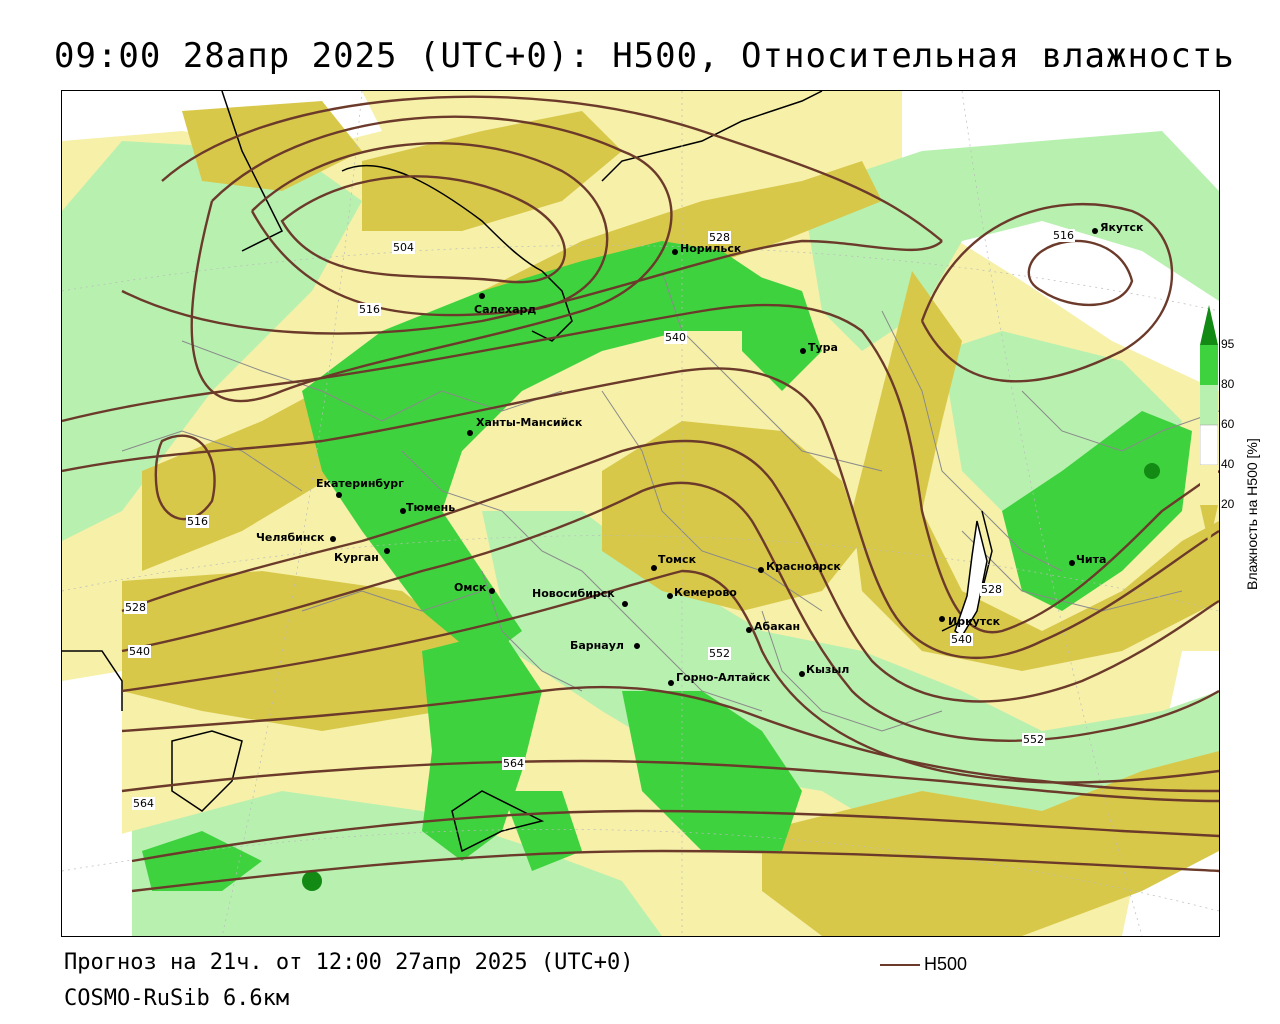 Image resolution: width=1280 pixels, height=1024 pixels. I want to click on city-label: Салехард, so click(505, 309).